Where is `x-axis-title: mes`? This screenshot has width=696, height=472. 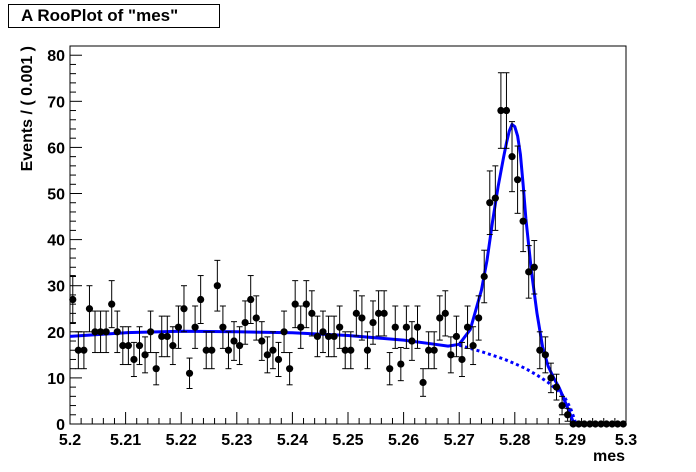
x-axis-title: mes is located at coordinates (609, 456).